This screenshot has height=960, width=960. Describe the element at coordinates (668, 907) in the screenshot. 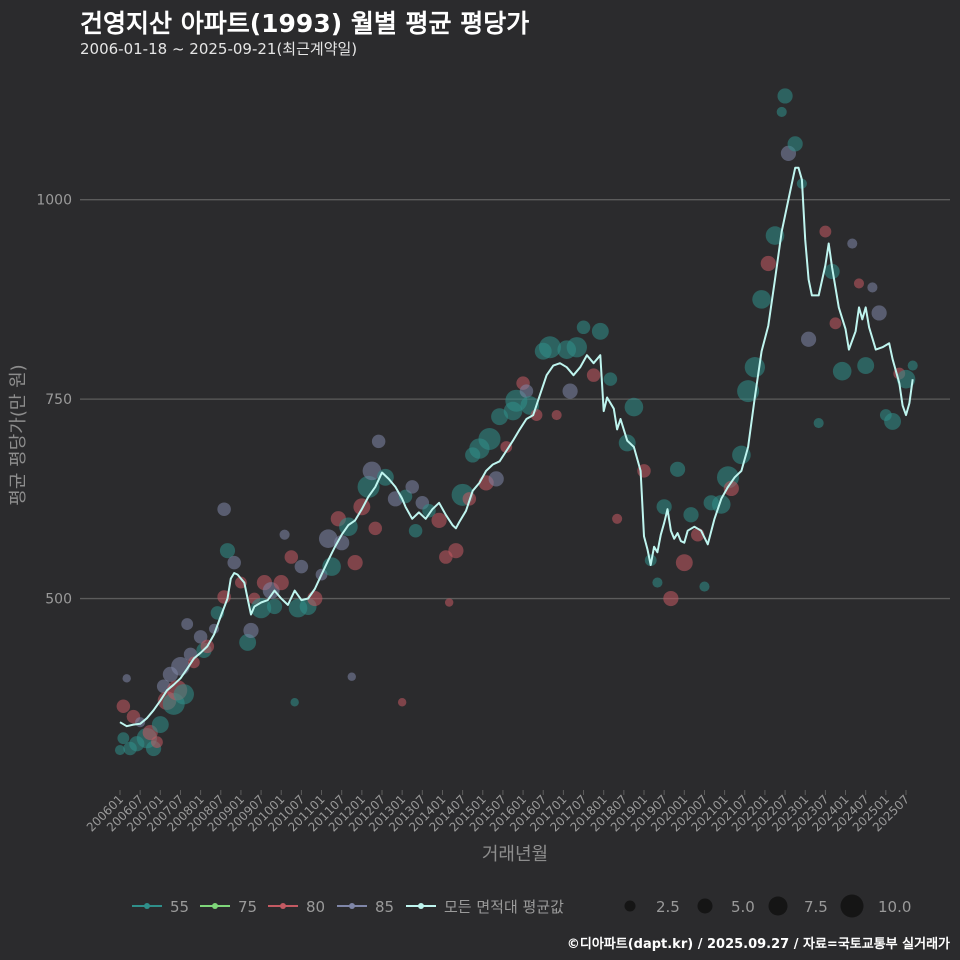

I see `legend-size-label: 2.5` at that location.